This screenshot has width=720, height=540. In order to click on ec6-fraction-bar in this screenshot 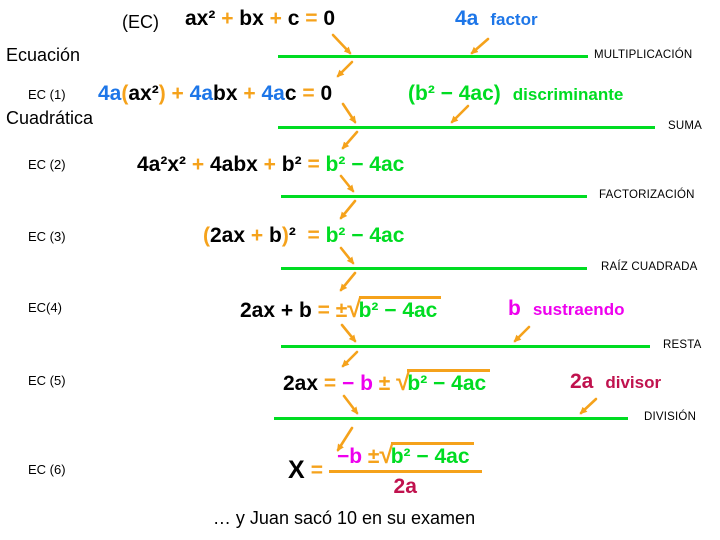, I will do `click(405, 471)`.